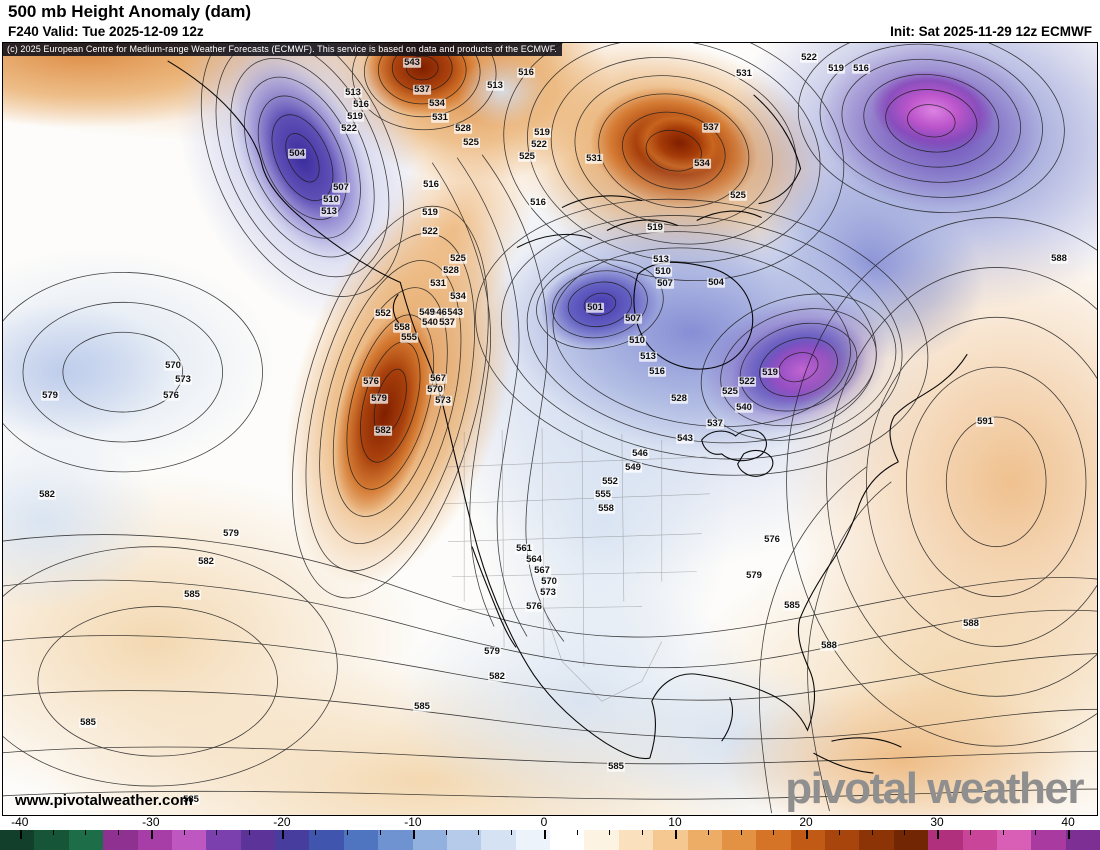 Image resolution: width=1100 pixels, height=850 pixels. What do you see at coordinates (675, 822) in the screenshot?
I see `colorbar-tick-label: 10` at bounding box center [675, 822].